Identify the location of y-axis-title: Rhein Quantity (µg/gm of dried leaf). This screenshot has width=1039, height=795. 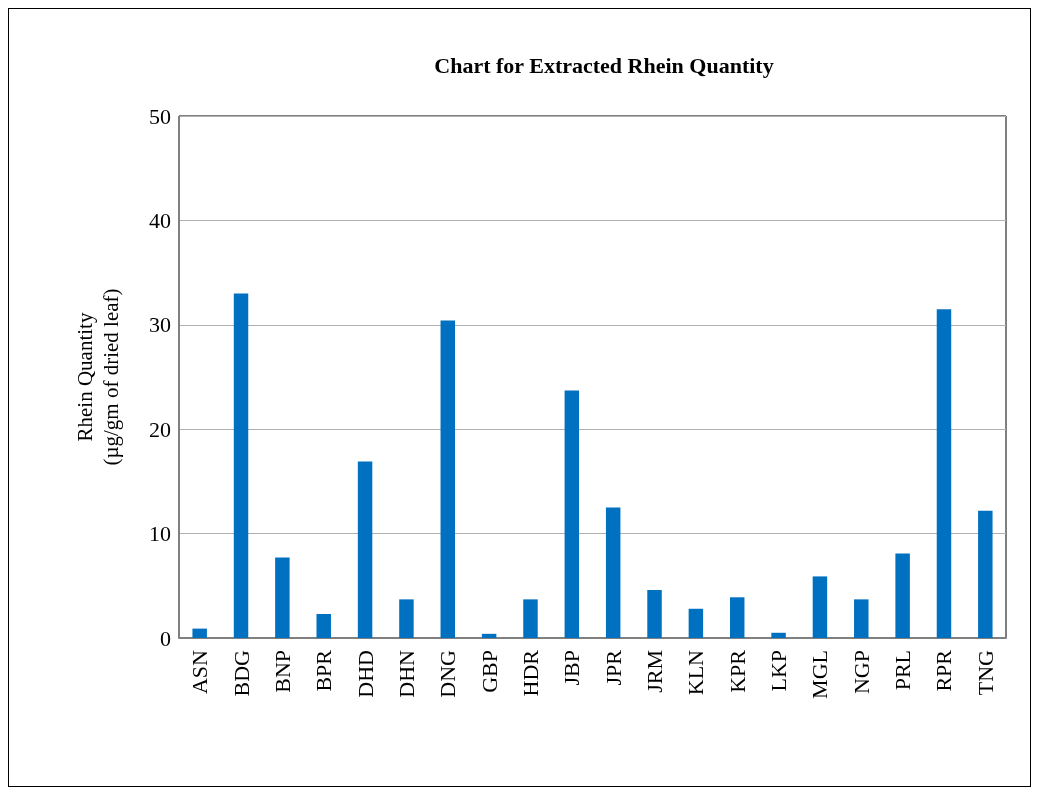
(98, 377).